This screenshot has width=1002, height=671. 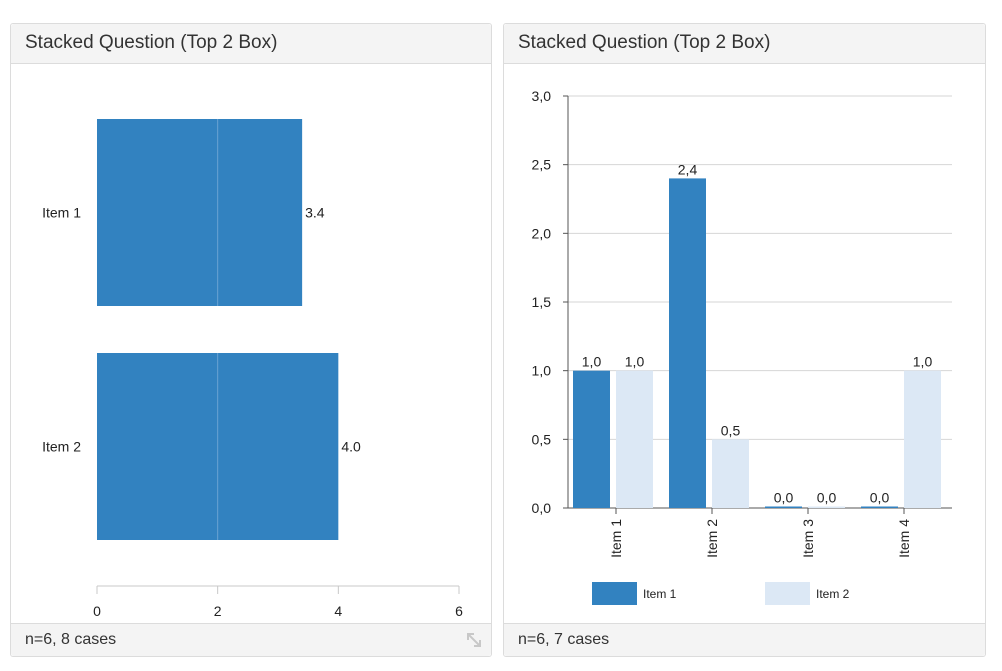 I want to click on x-tick-label: 0, so click(x=97, y=611).